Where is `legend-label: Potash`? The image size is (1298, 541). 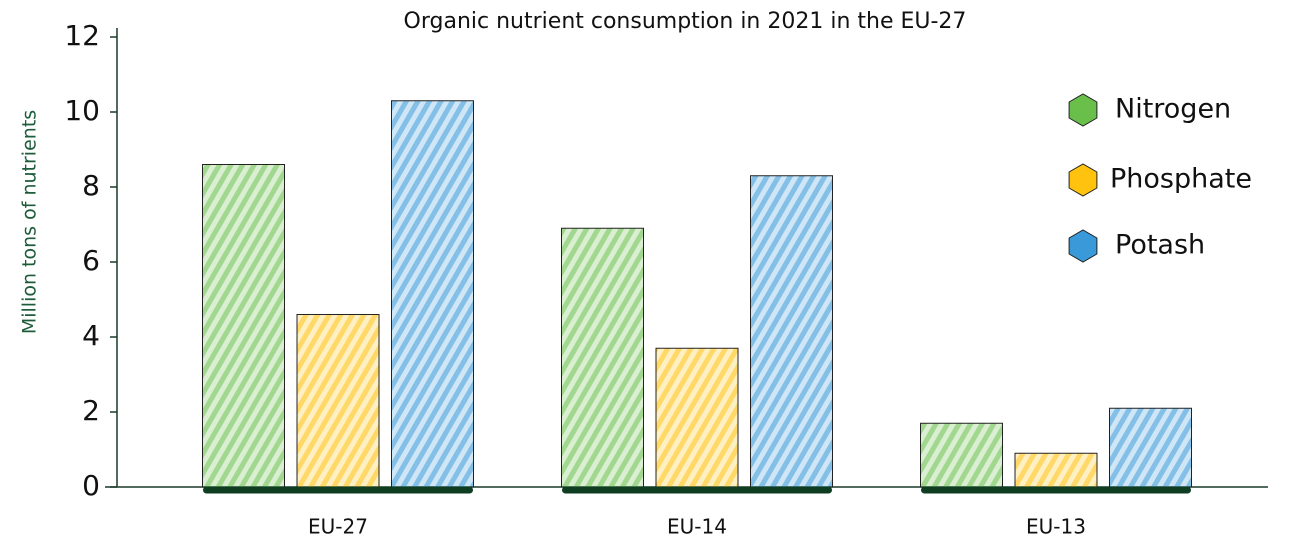
legend-label: Potash is located at coordinates (1160, 245).